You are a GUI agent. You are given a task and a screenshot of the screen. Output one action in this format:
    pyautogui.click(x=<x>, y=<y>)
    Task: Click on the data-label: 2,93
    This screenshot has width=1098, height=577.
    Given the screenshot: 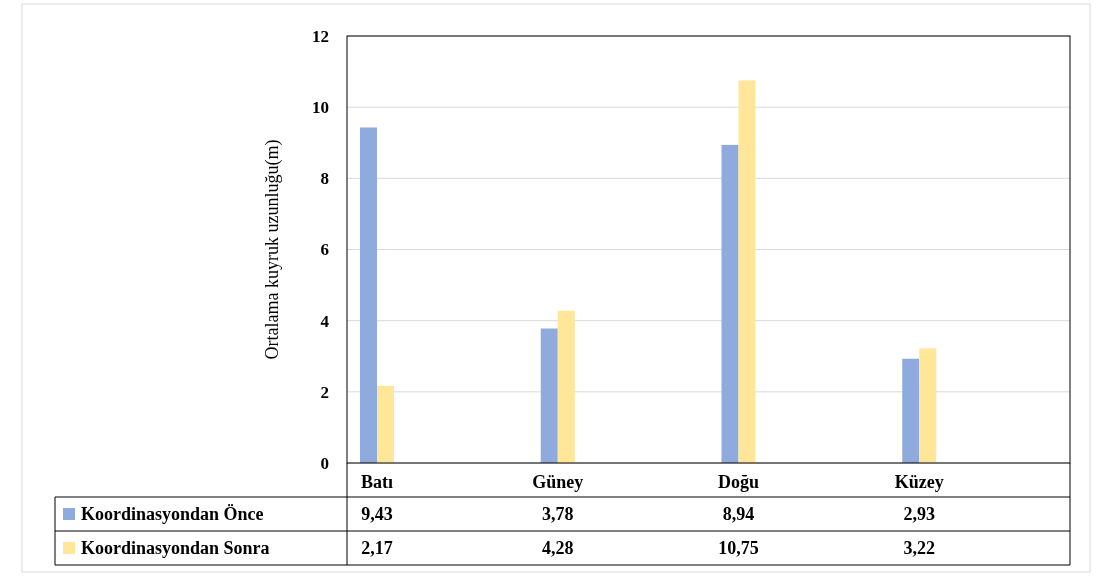 What is the action you would take?
    pyautogui.click(x=919, y=514)
    